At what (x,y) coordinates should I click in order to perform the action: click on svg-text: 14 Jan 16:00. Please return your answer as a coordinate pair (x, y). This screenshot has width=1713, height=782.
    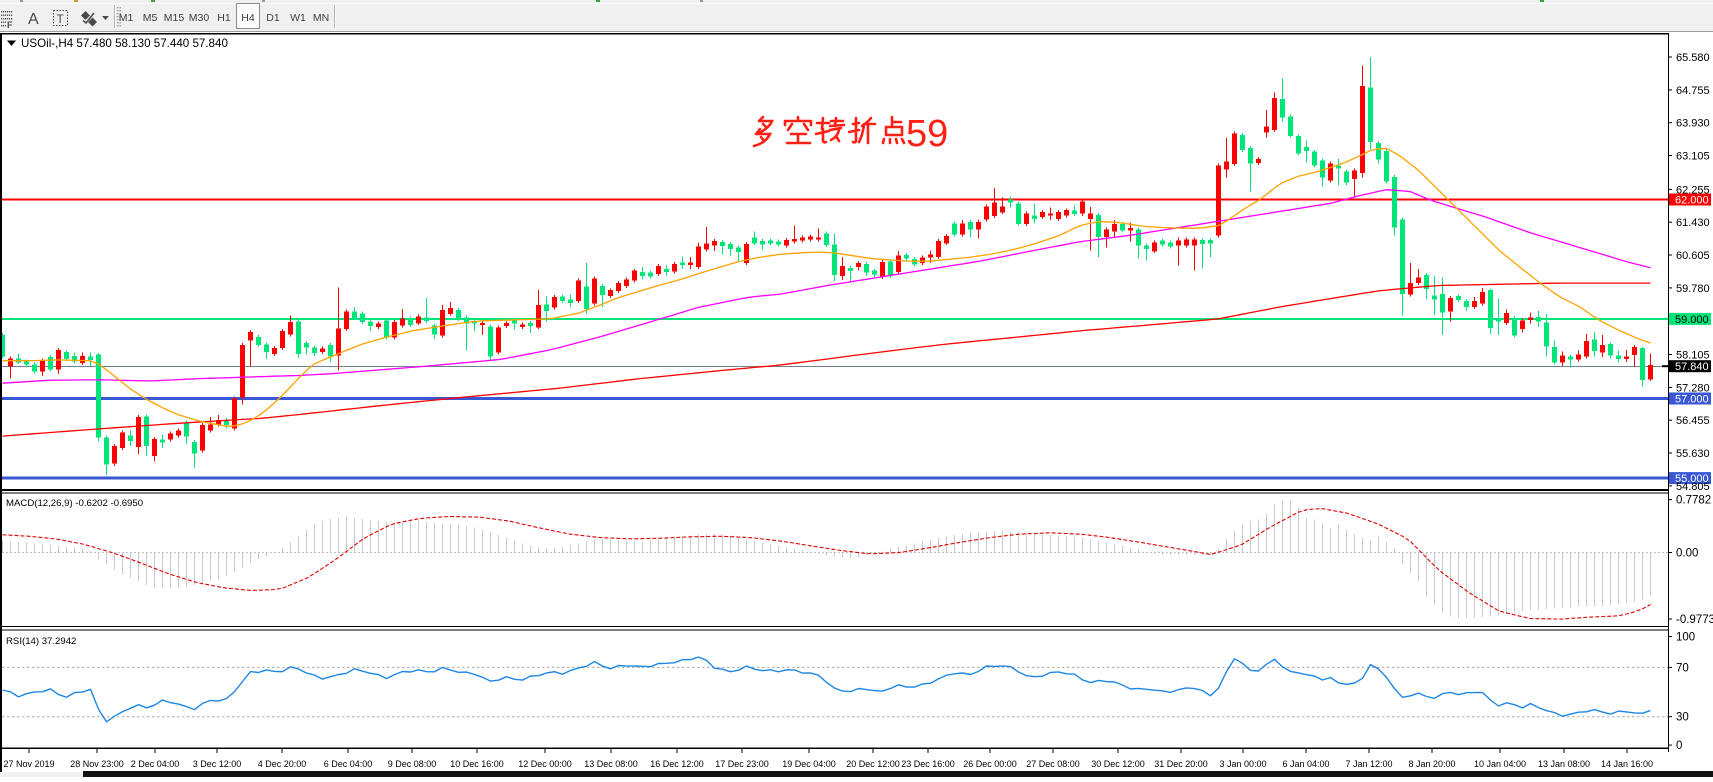
    Looking at the image, I should click on (1627, 764).